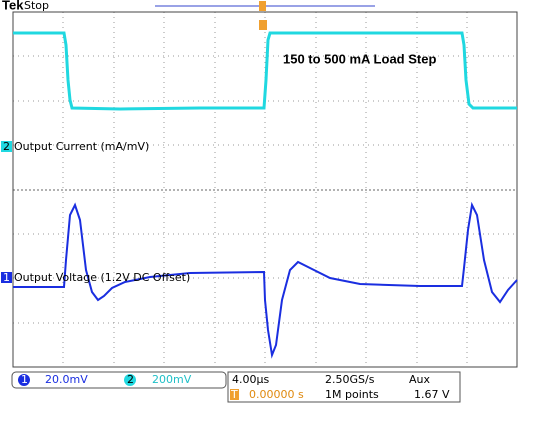  What do you see at coordinates (130, 379) in the screenshot?
I see `ch2-number: 2` at bounding box center [130, 379].